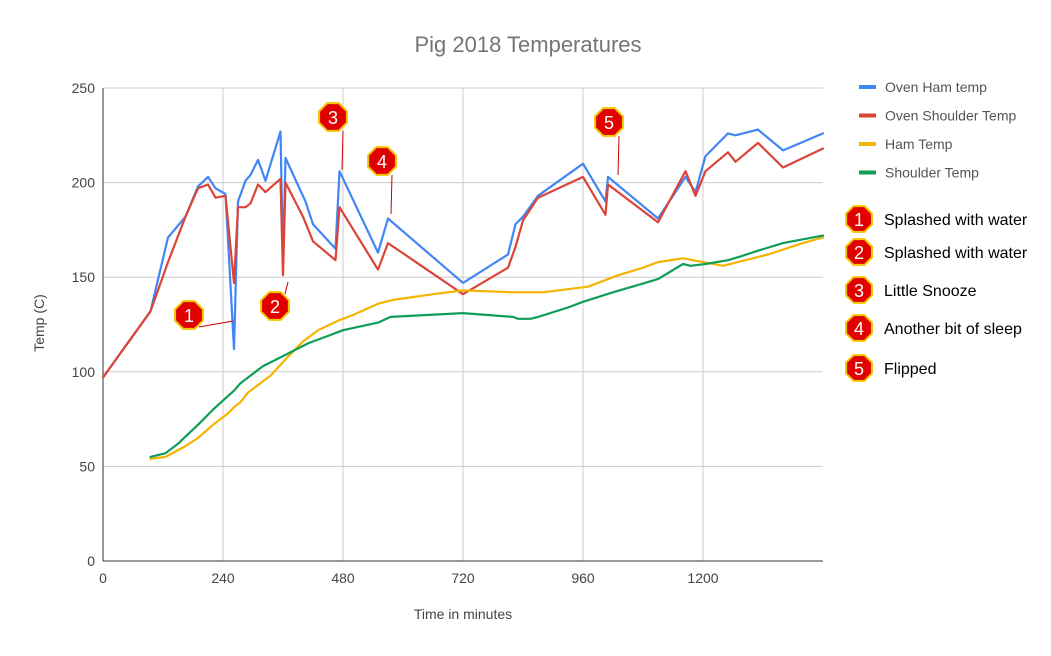 The height and width of the screenshot is (656, 1051). I want to click on annotation-markers: 1 2 3 4 5, so click(399, 216).